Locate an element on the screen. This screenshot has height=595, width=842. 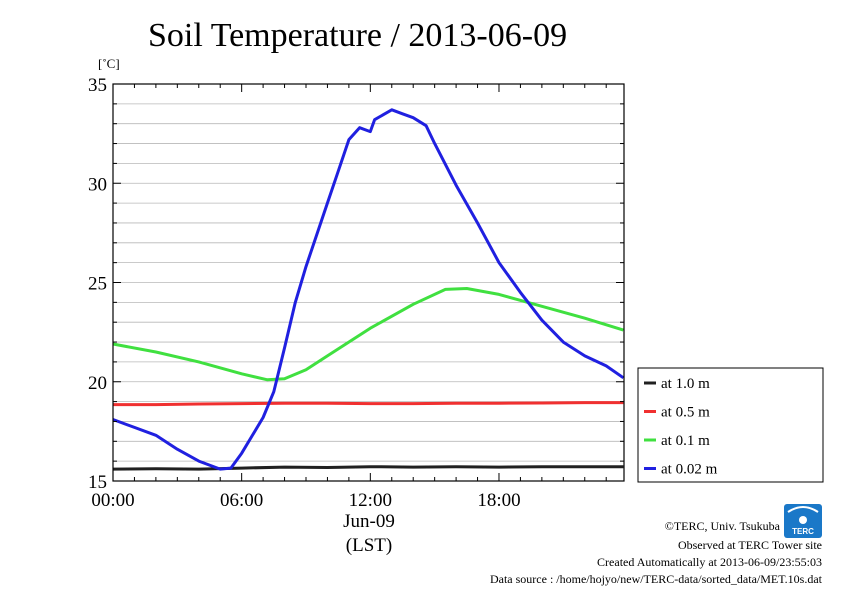
x-axis-label: (LST) is located at coordinates (369, 545).